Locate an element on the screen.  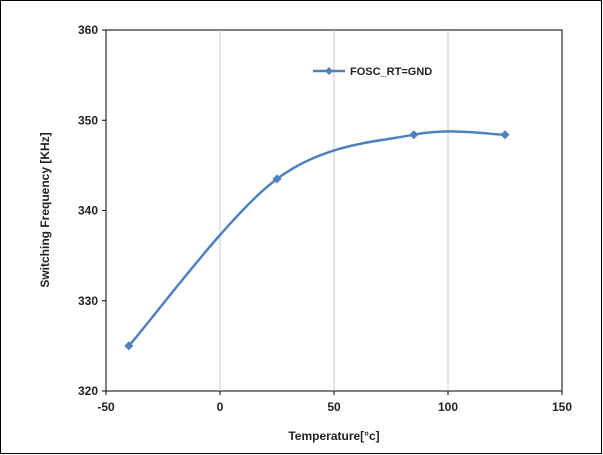
y-axis-title: Switching Frequency [KHz] is located at coordinates (45, 209).